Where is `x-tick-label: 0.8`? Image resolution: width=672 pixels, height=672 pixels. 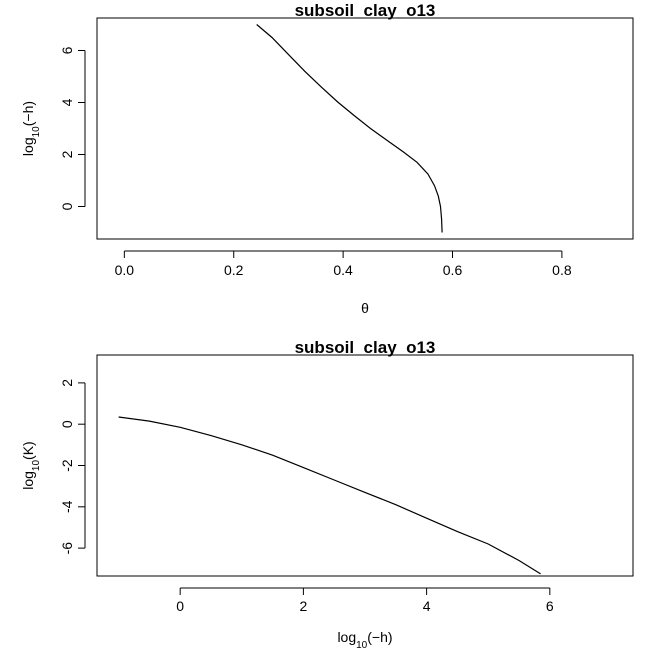
x-tick-label: 0.8 is located at coordinates (562, 270).